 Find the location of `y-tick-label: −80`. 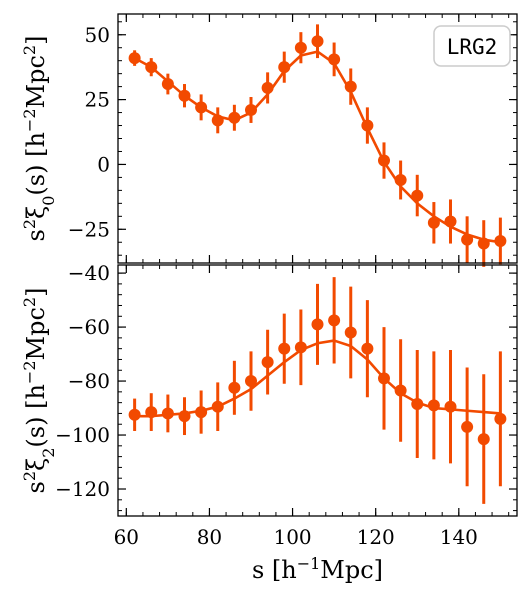

y-tick-label: −80 is located at coordinates (89, 381).